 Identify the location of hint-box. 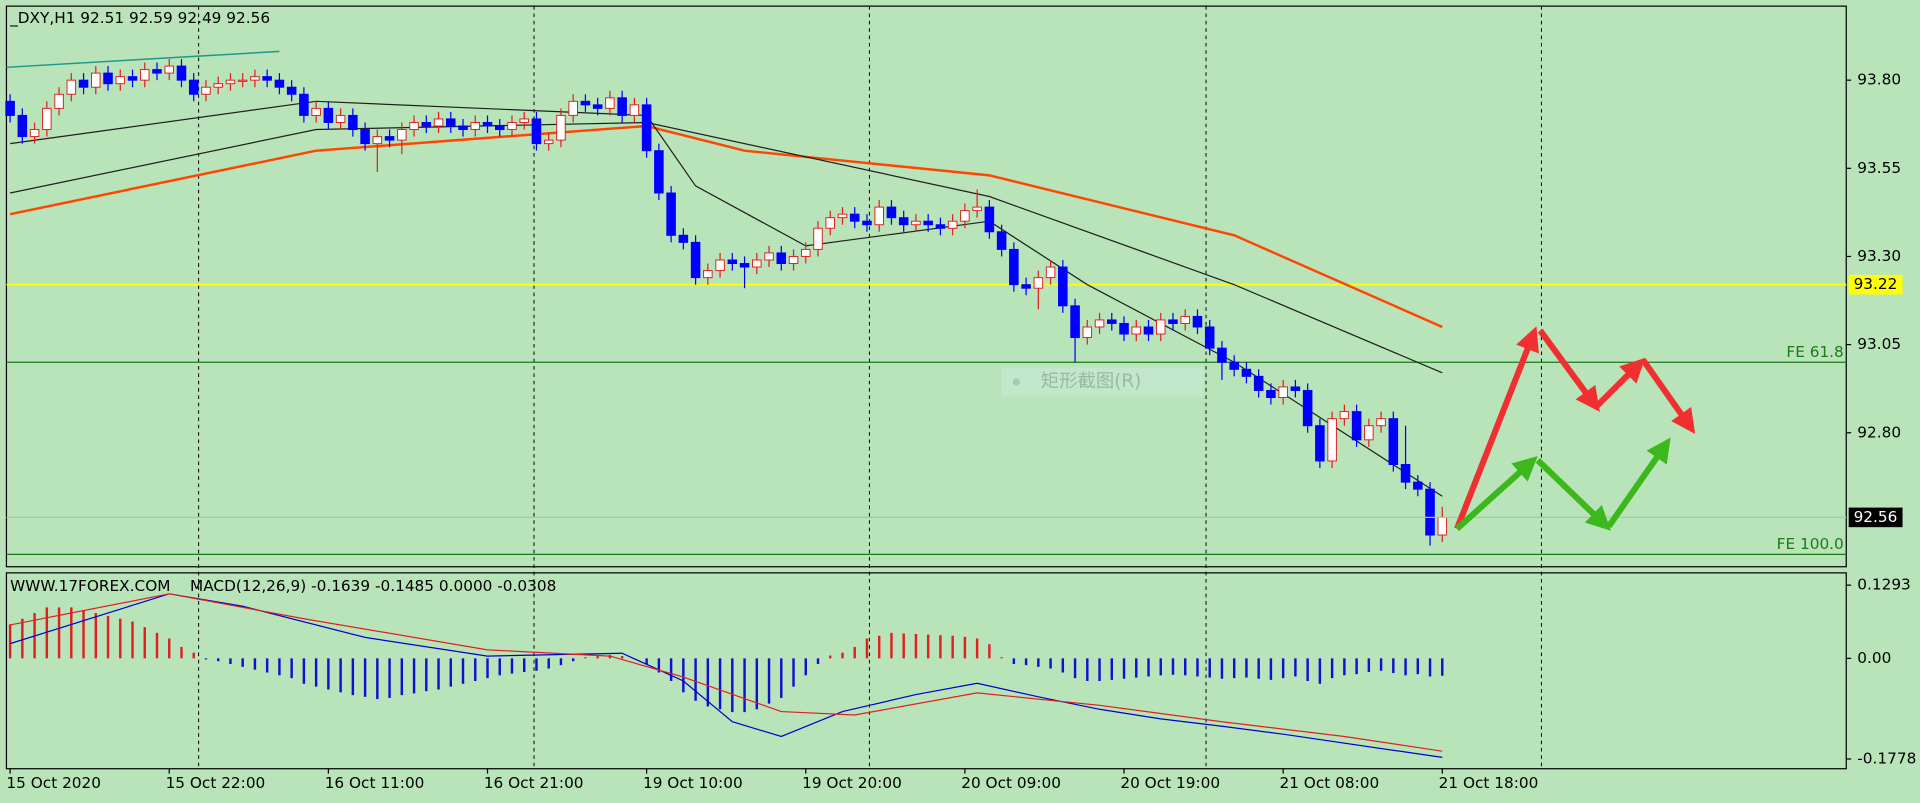
(1102, 382).